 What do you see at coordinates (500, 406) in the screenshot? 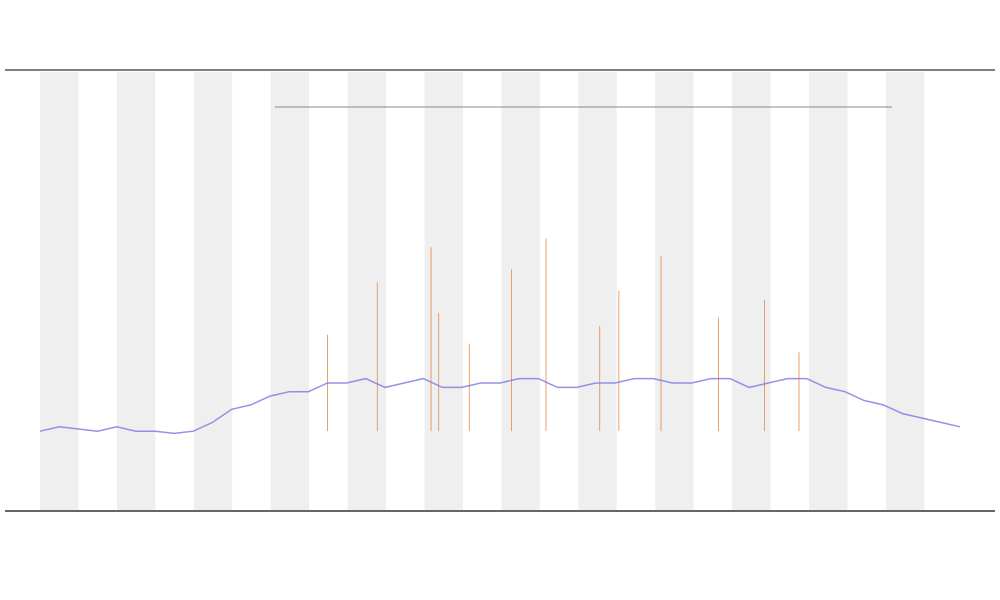
I see `series-line` at bounding box center [500, 406].